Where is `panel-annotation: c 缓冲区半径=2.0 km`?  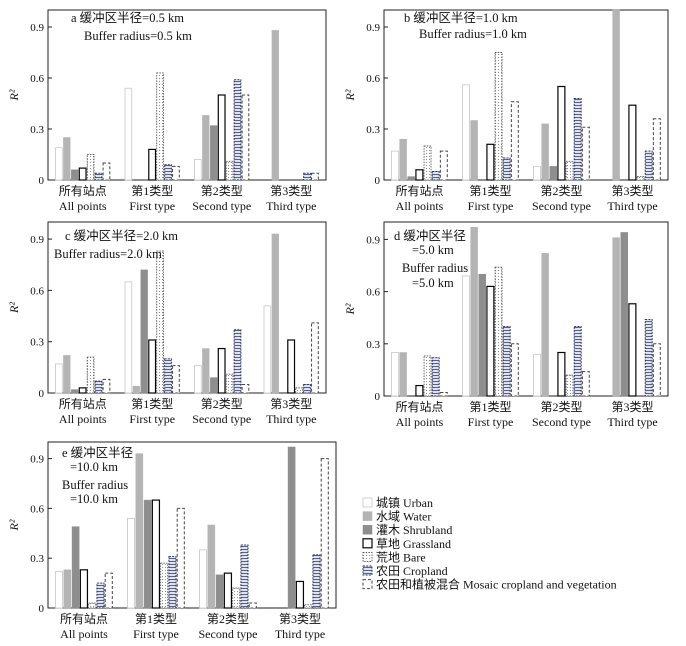 panel-annotation: c 缓冲区半径=2.0 km is located at coordinates (121, 235).